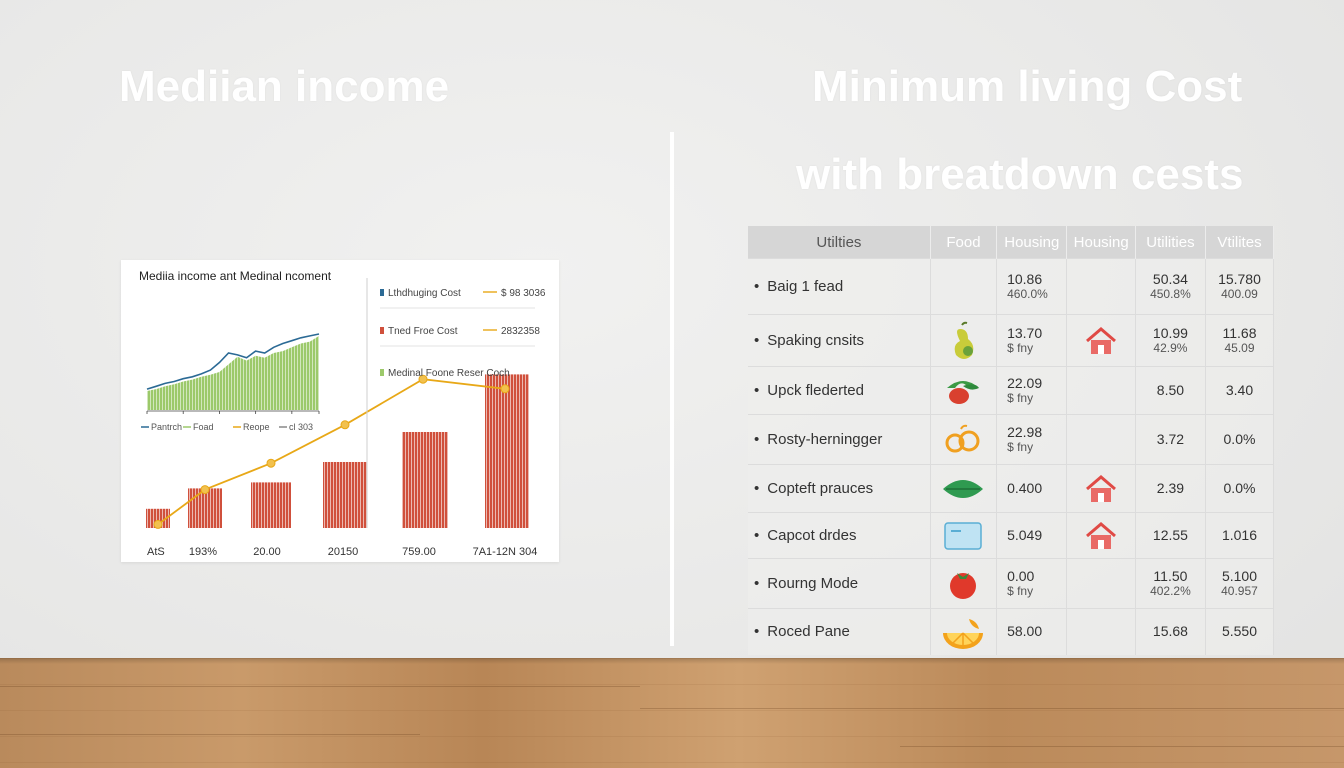  What do you see at coordinates (1239, 333) in the screenshot?
I see `vtilites-value: 11.68` at bounding box center [1239, 333].